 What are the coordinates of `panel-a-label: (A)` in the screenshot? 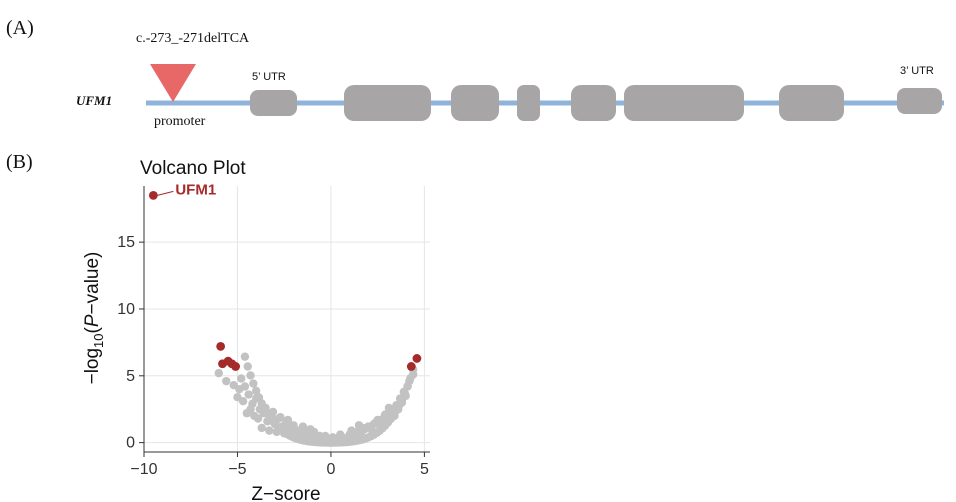 It's located at (20, 28).